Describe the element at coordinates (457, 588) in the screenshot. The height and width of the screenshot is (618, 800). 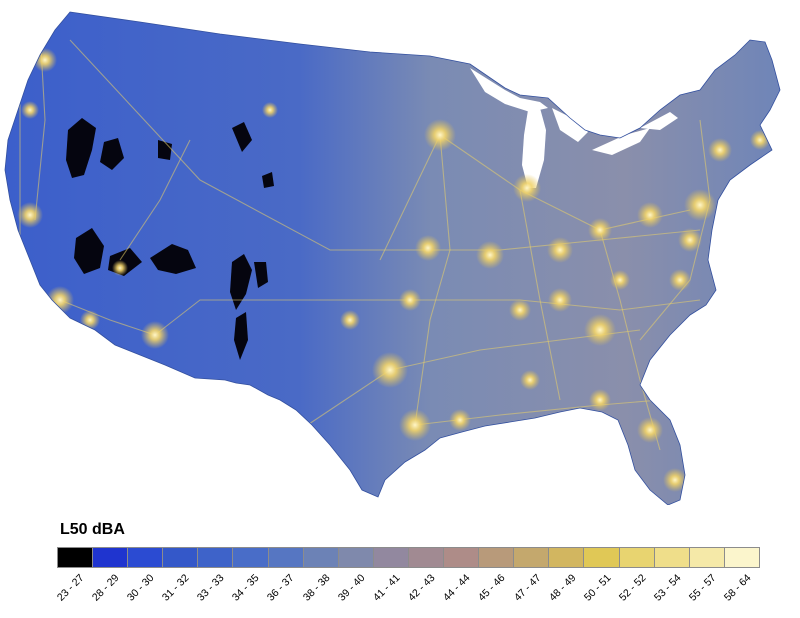
I see `legend-tick-label: 44 - 44` at that location.